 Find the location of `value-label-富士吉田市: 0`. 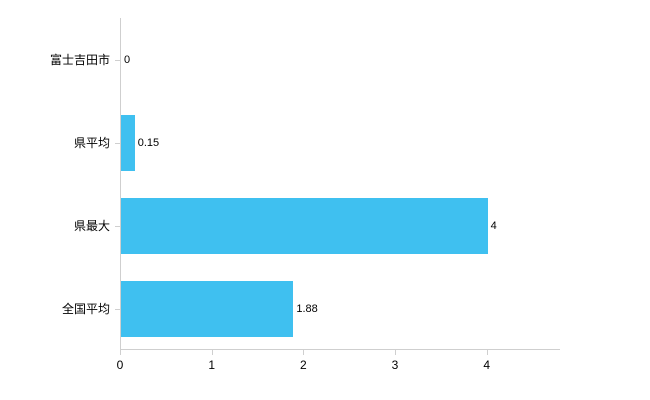

value-label-富士吉田市: 0 is located at coordinates (127, 59).